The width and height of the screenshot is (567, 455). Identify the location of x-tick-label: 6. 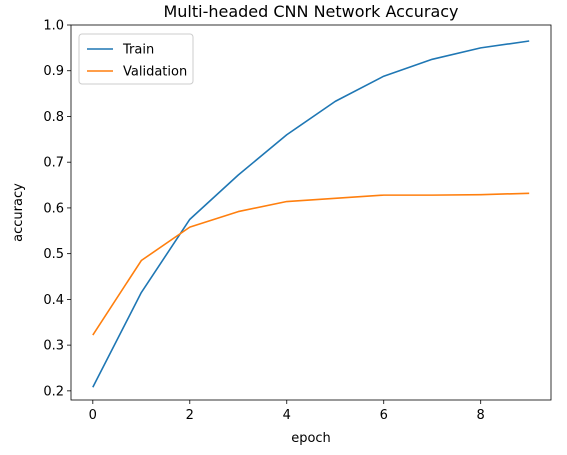
(384, 415).